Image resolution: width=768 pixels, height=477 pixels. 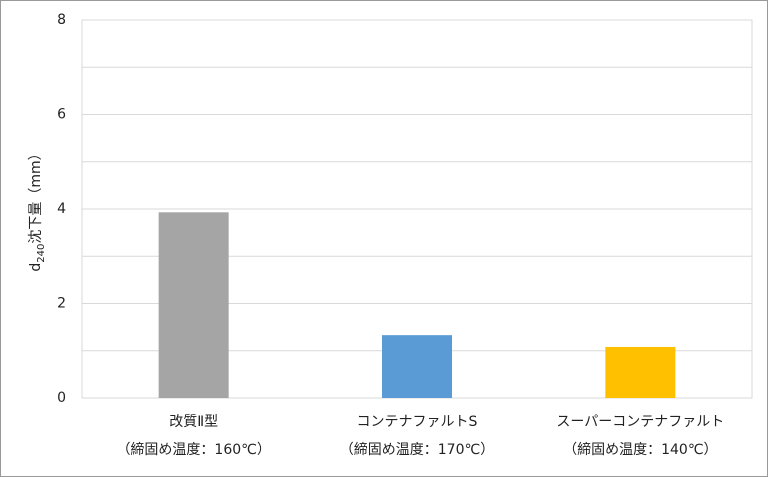 What do you see at coordinates (36, 267) in the screenshot?
I see `y-label-part: d` at bounding box center [36, 267].